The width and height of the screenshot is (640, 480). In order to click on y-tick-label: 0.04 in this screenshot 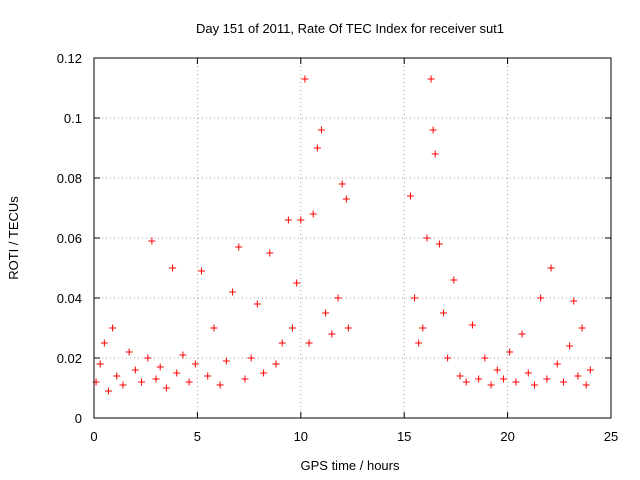, I will do `click(69, 298)`.